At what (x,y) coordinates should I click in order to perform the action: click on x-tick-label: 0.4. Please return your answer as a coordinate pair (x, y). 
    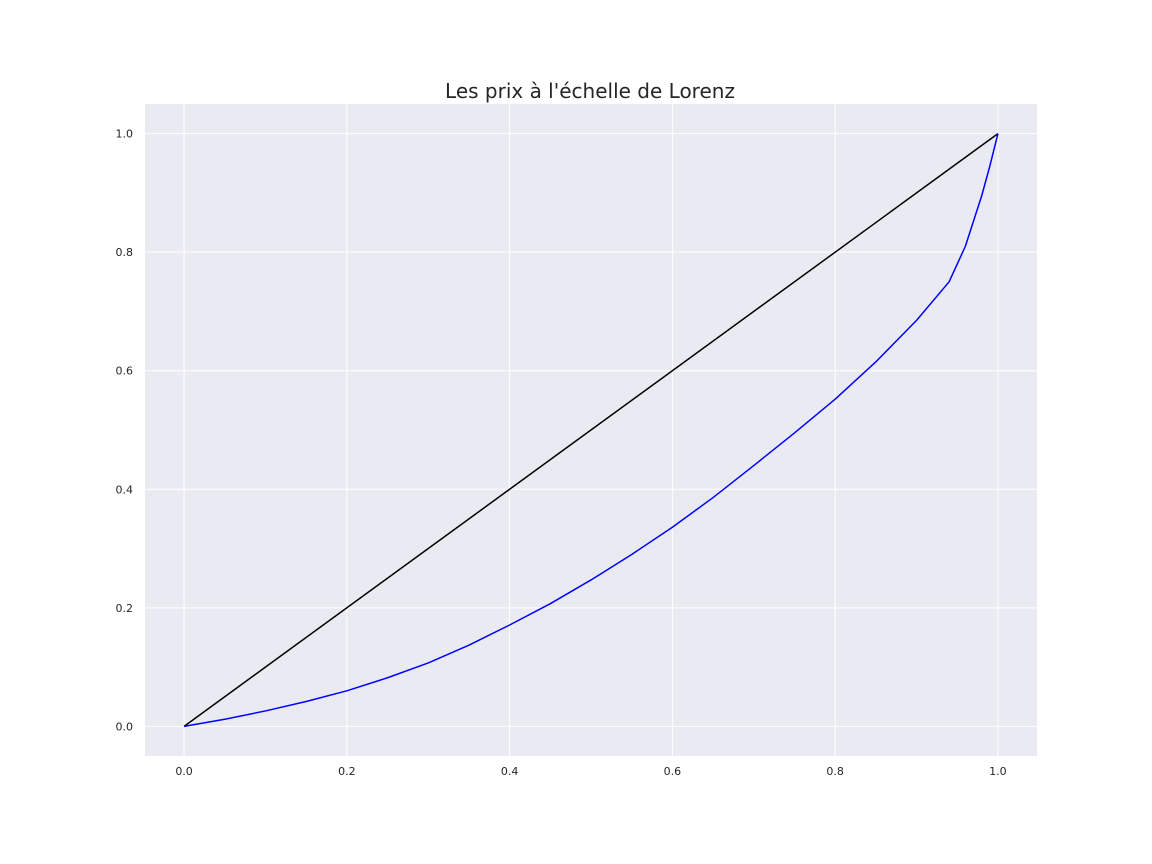
    Looking at the image, I should click on (510, 771).